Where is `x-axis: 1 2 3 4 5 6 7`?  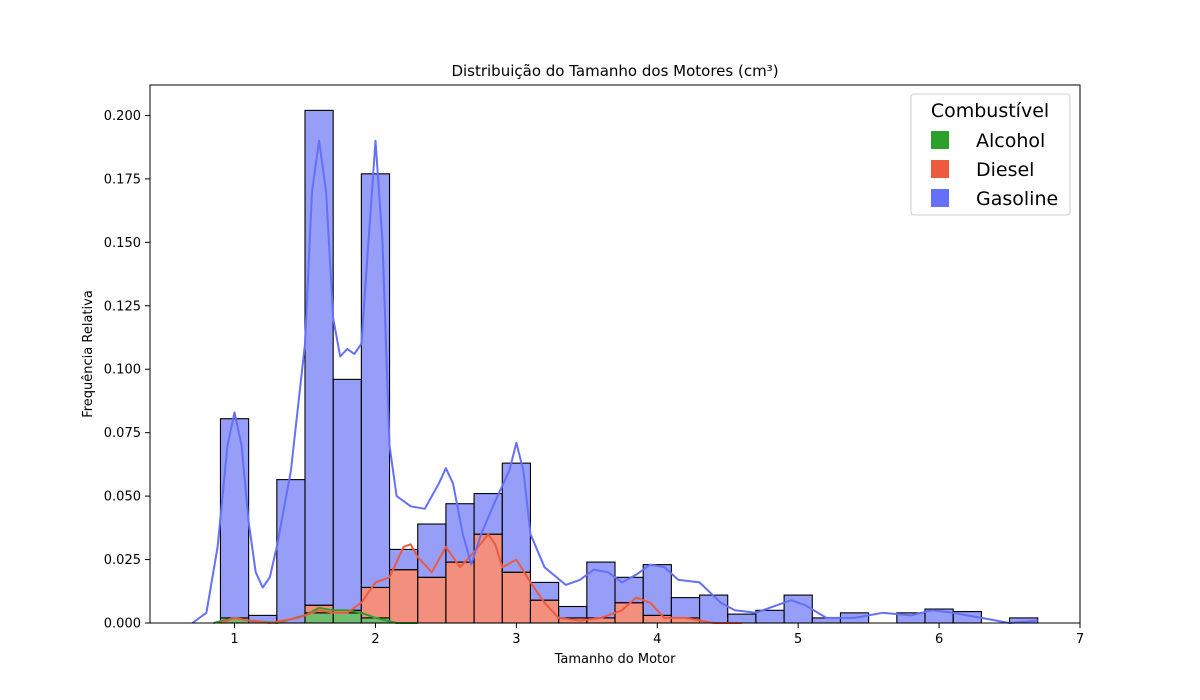
x-axis: 1 2 3 4 5 6 7 is located at coordinates (657, 635).